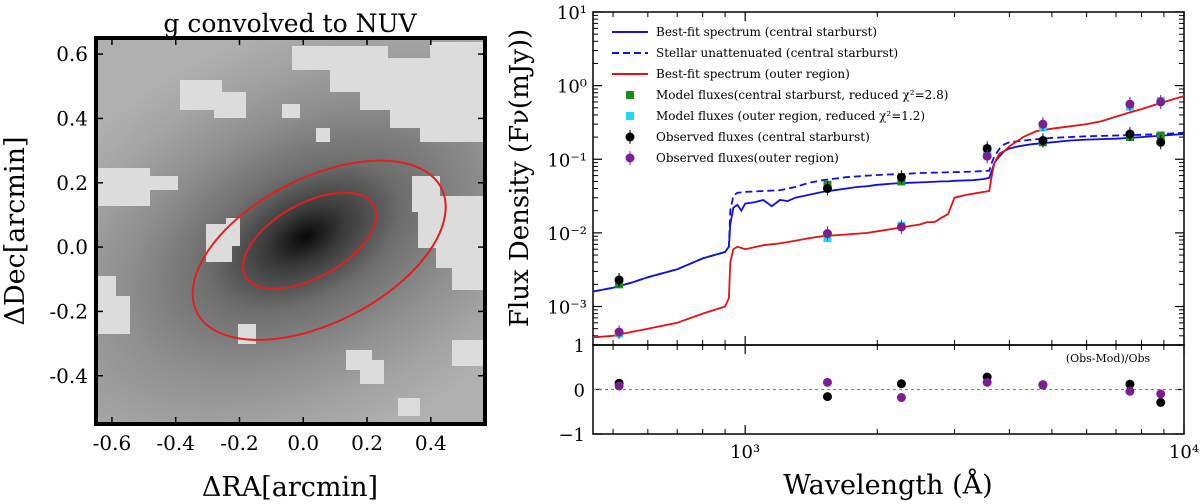 Image resolution: width=1200 pixels, height=504 pixels. What do you see at coordinates (763, 137) in the screenshot?
I see `legend-label: Observed fluxes (central starburst)` at bounding box center [763, 137].